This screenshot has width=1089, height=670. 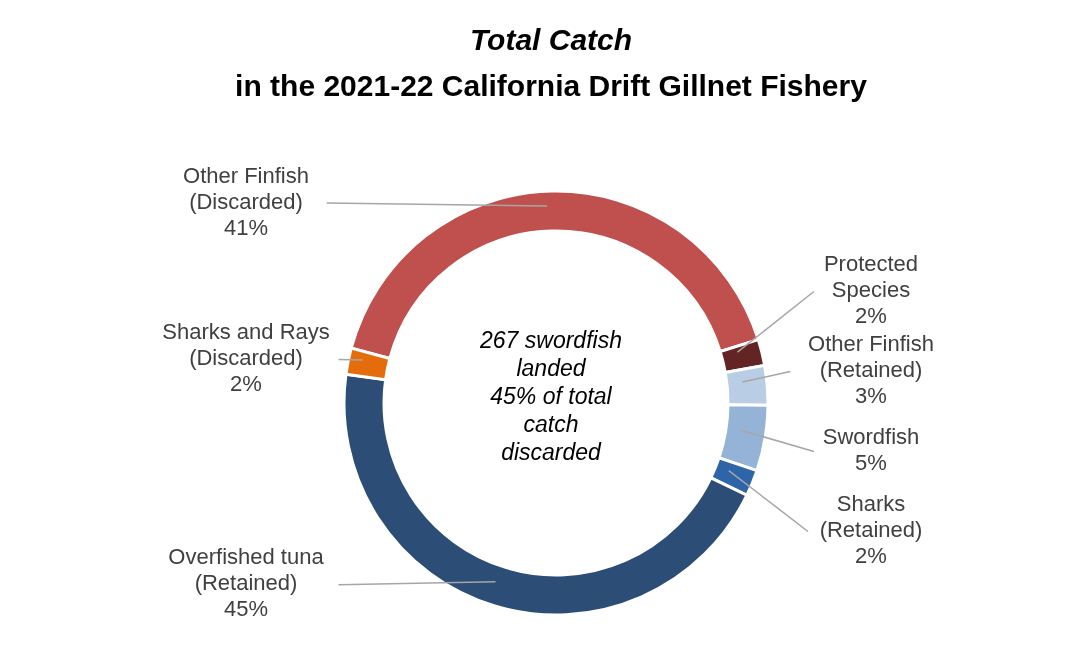 What do you see at coordinates (246, 345) in the screenshot?
I see `slice-label: Sharks and Rays (Discarded)` at bounding box center [246, 345].